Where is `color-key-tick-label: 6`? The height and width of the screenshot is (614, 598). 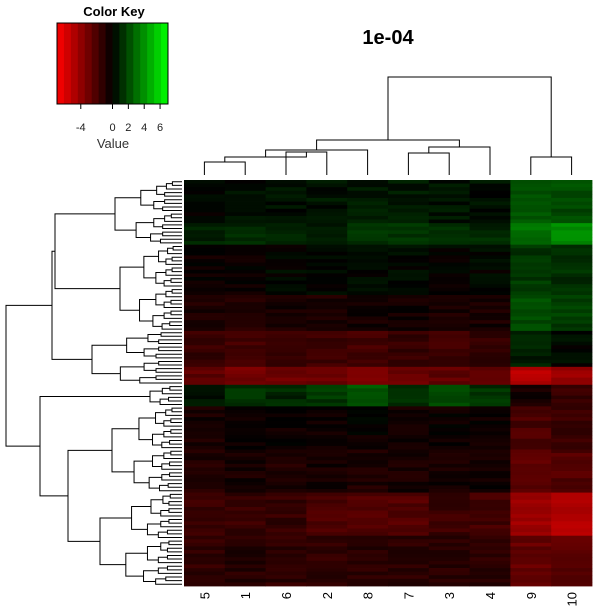 color-key-tick-label: 6 is located at coordinates (160, 128).